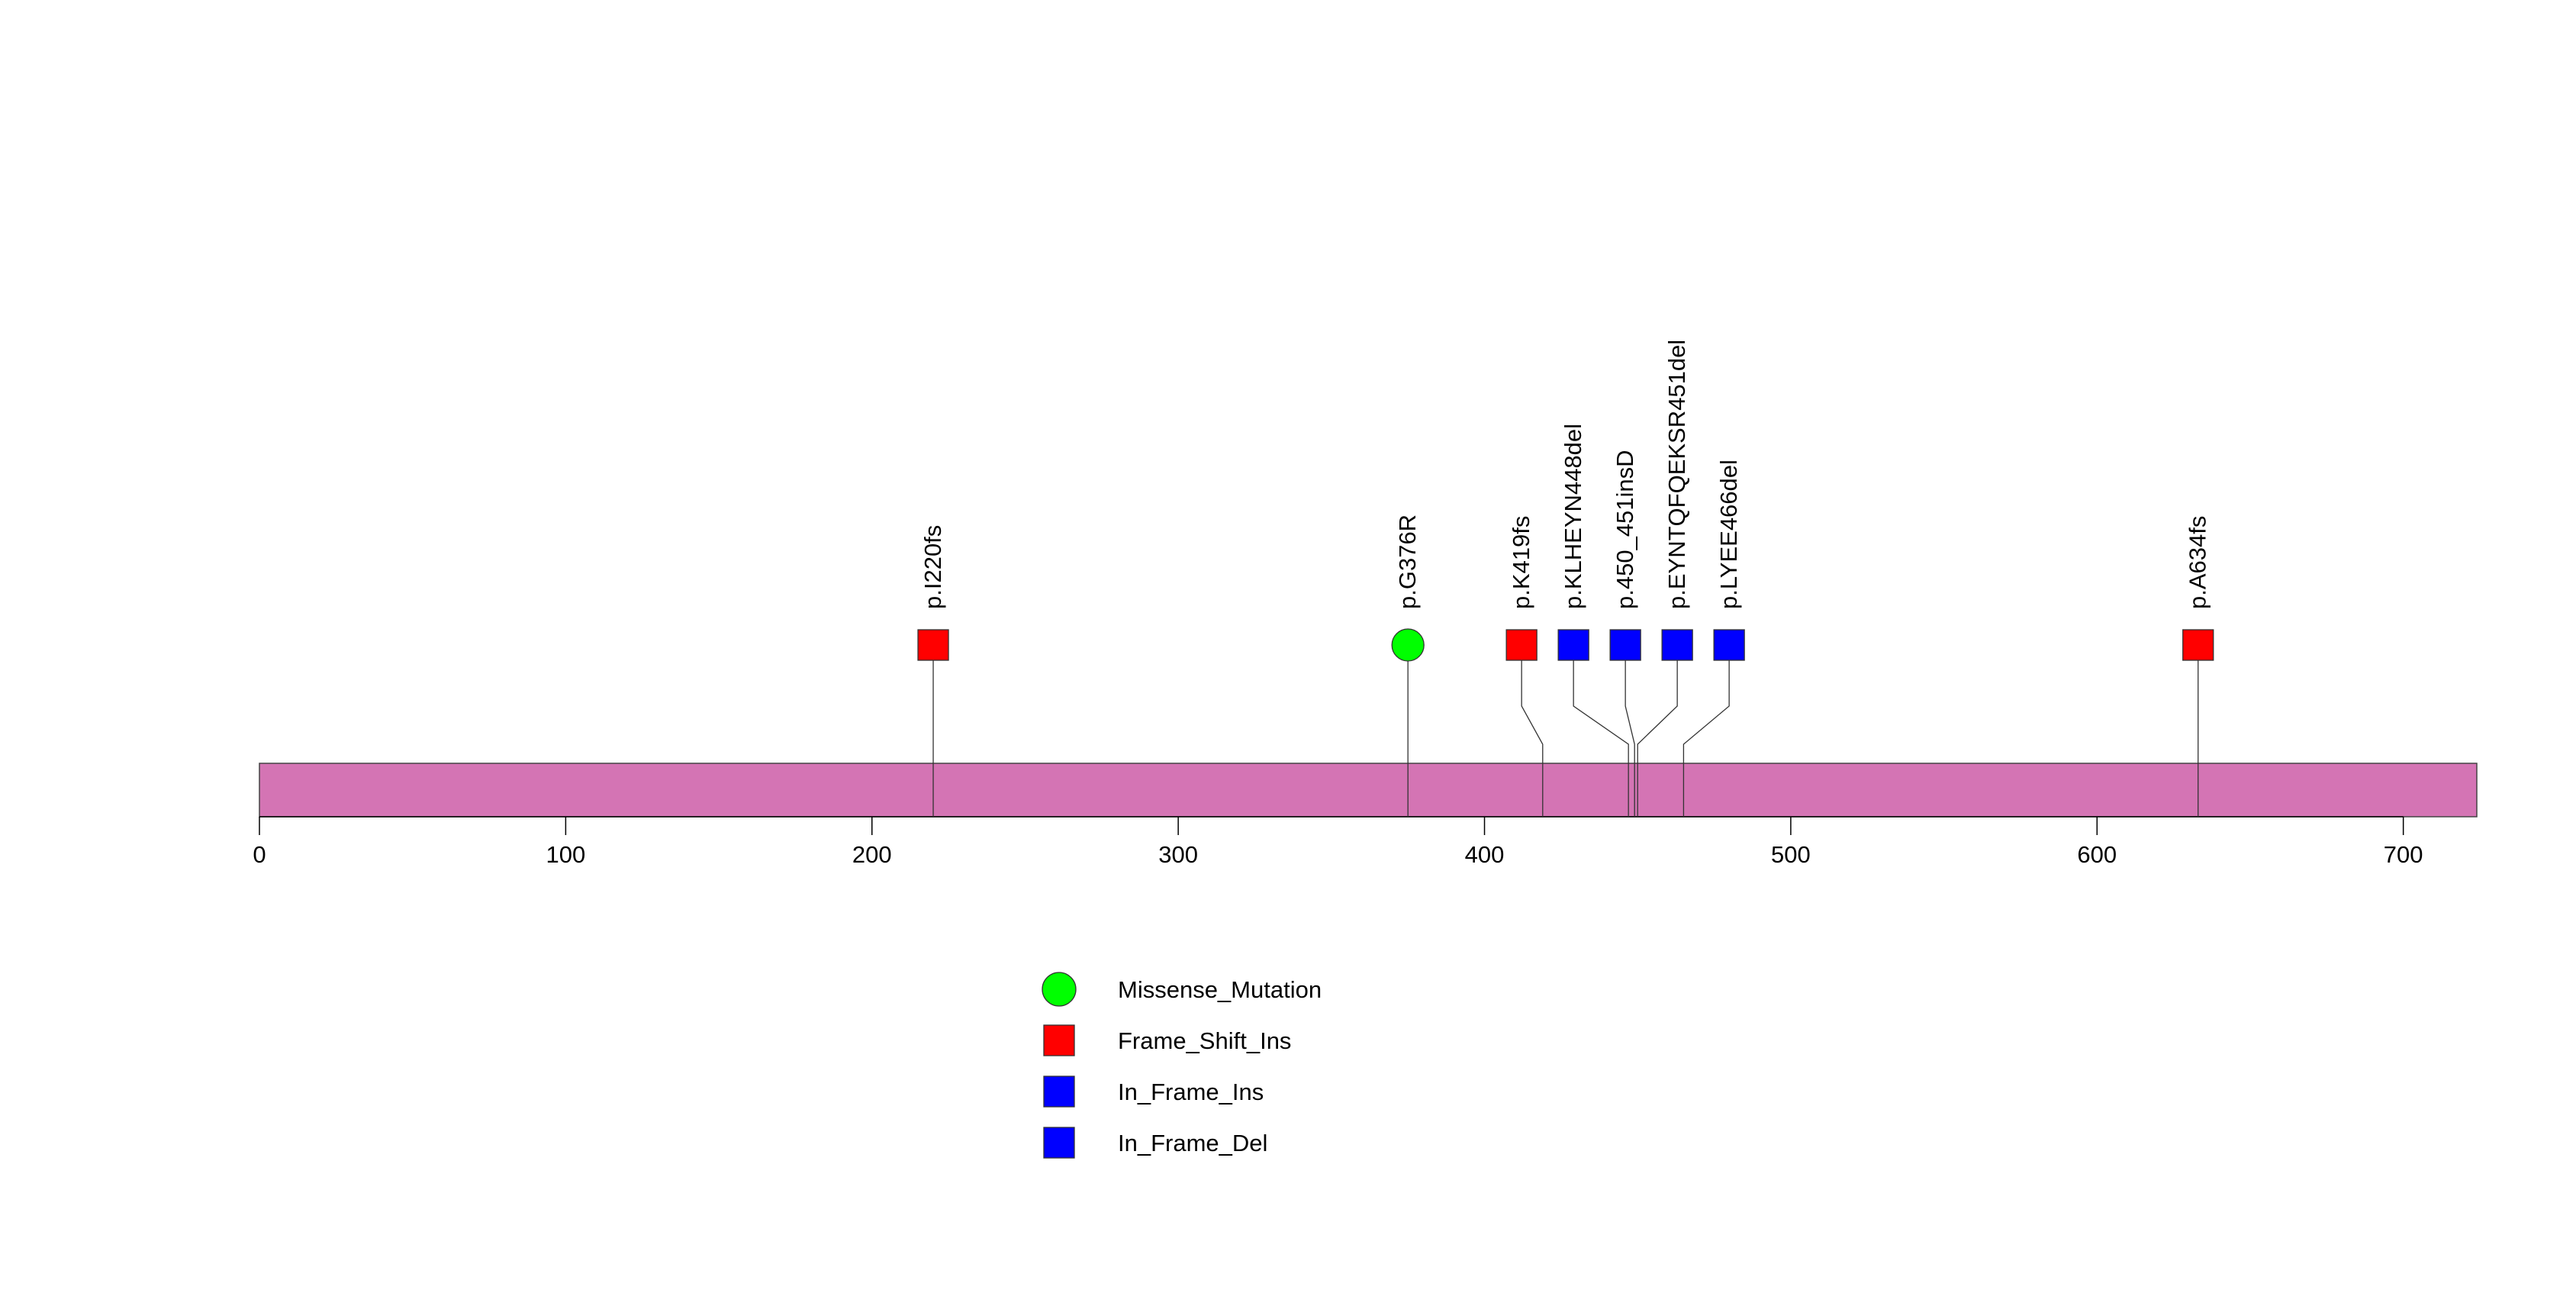  Describe the element at coordinates (1059, 989) in the screenshot. I see `legend-circle-swatch` at that location.